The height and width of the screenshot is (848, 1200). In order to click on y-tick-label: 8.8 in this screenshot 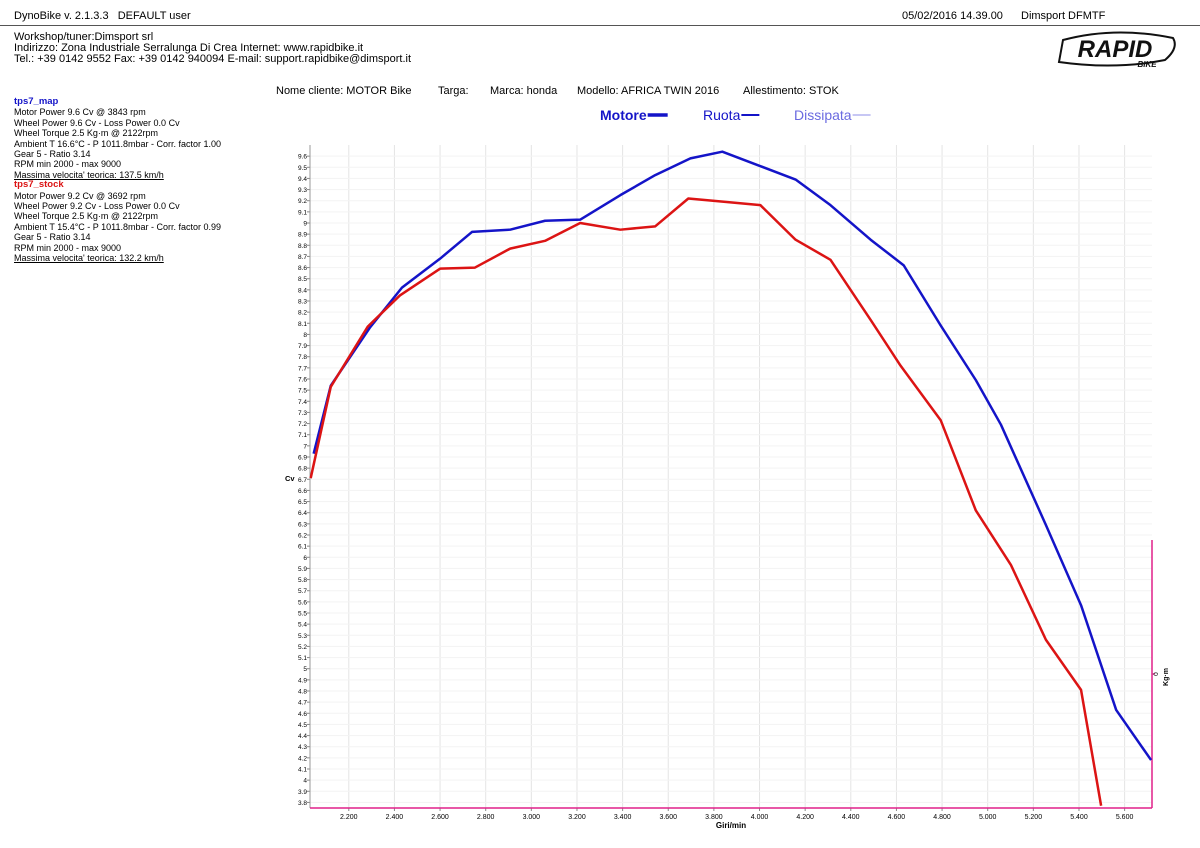, I will do `click(302, 246)`.